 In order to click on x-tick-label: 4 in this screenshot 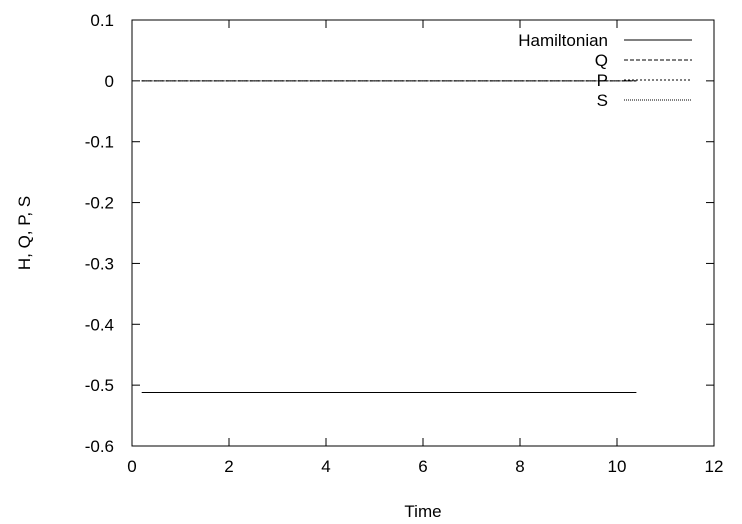, I will do `click(325, 466)`.